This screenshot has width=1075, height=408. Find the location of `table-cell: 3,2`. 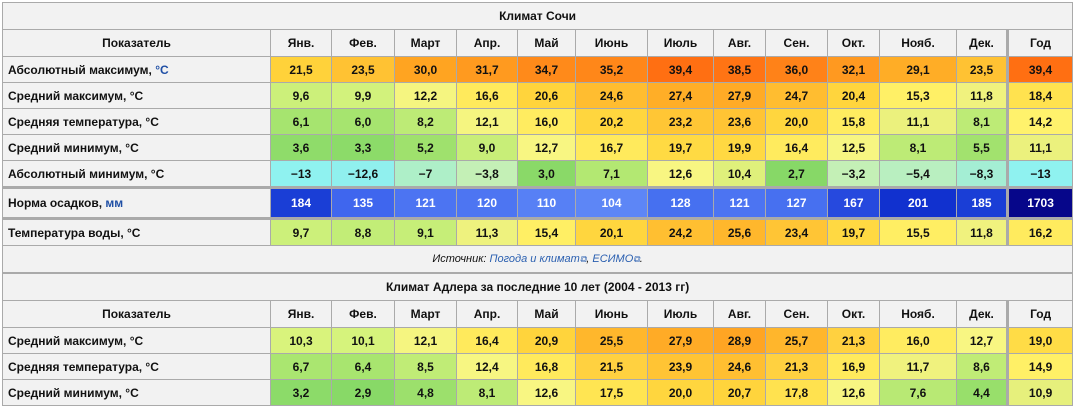

table-cell: 3,2 is located at coordinates (301, 392).